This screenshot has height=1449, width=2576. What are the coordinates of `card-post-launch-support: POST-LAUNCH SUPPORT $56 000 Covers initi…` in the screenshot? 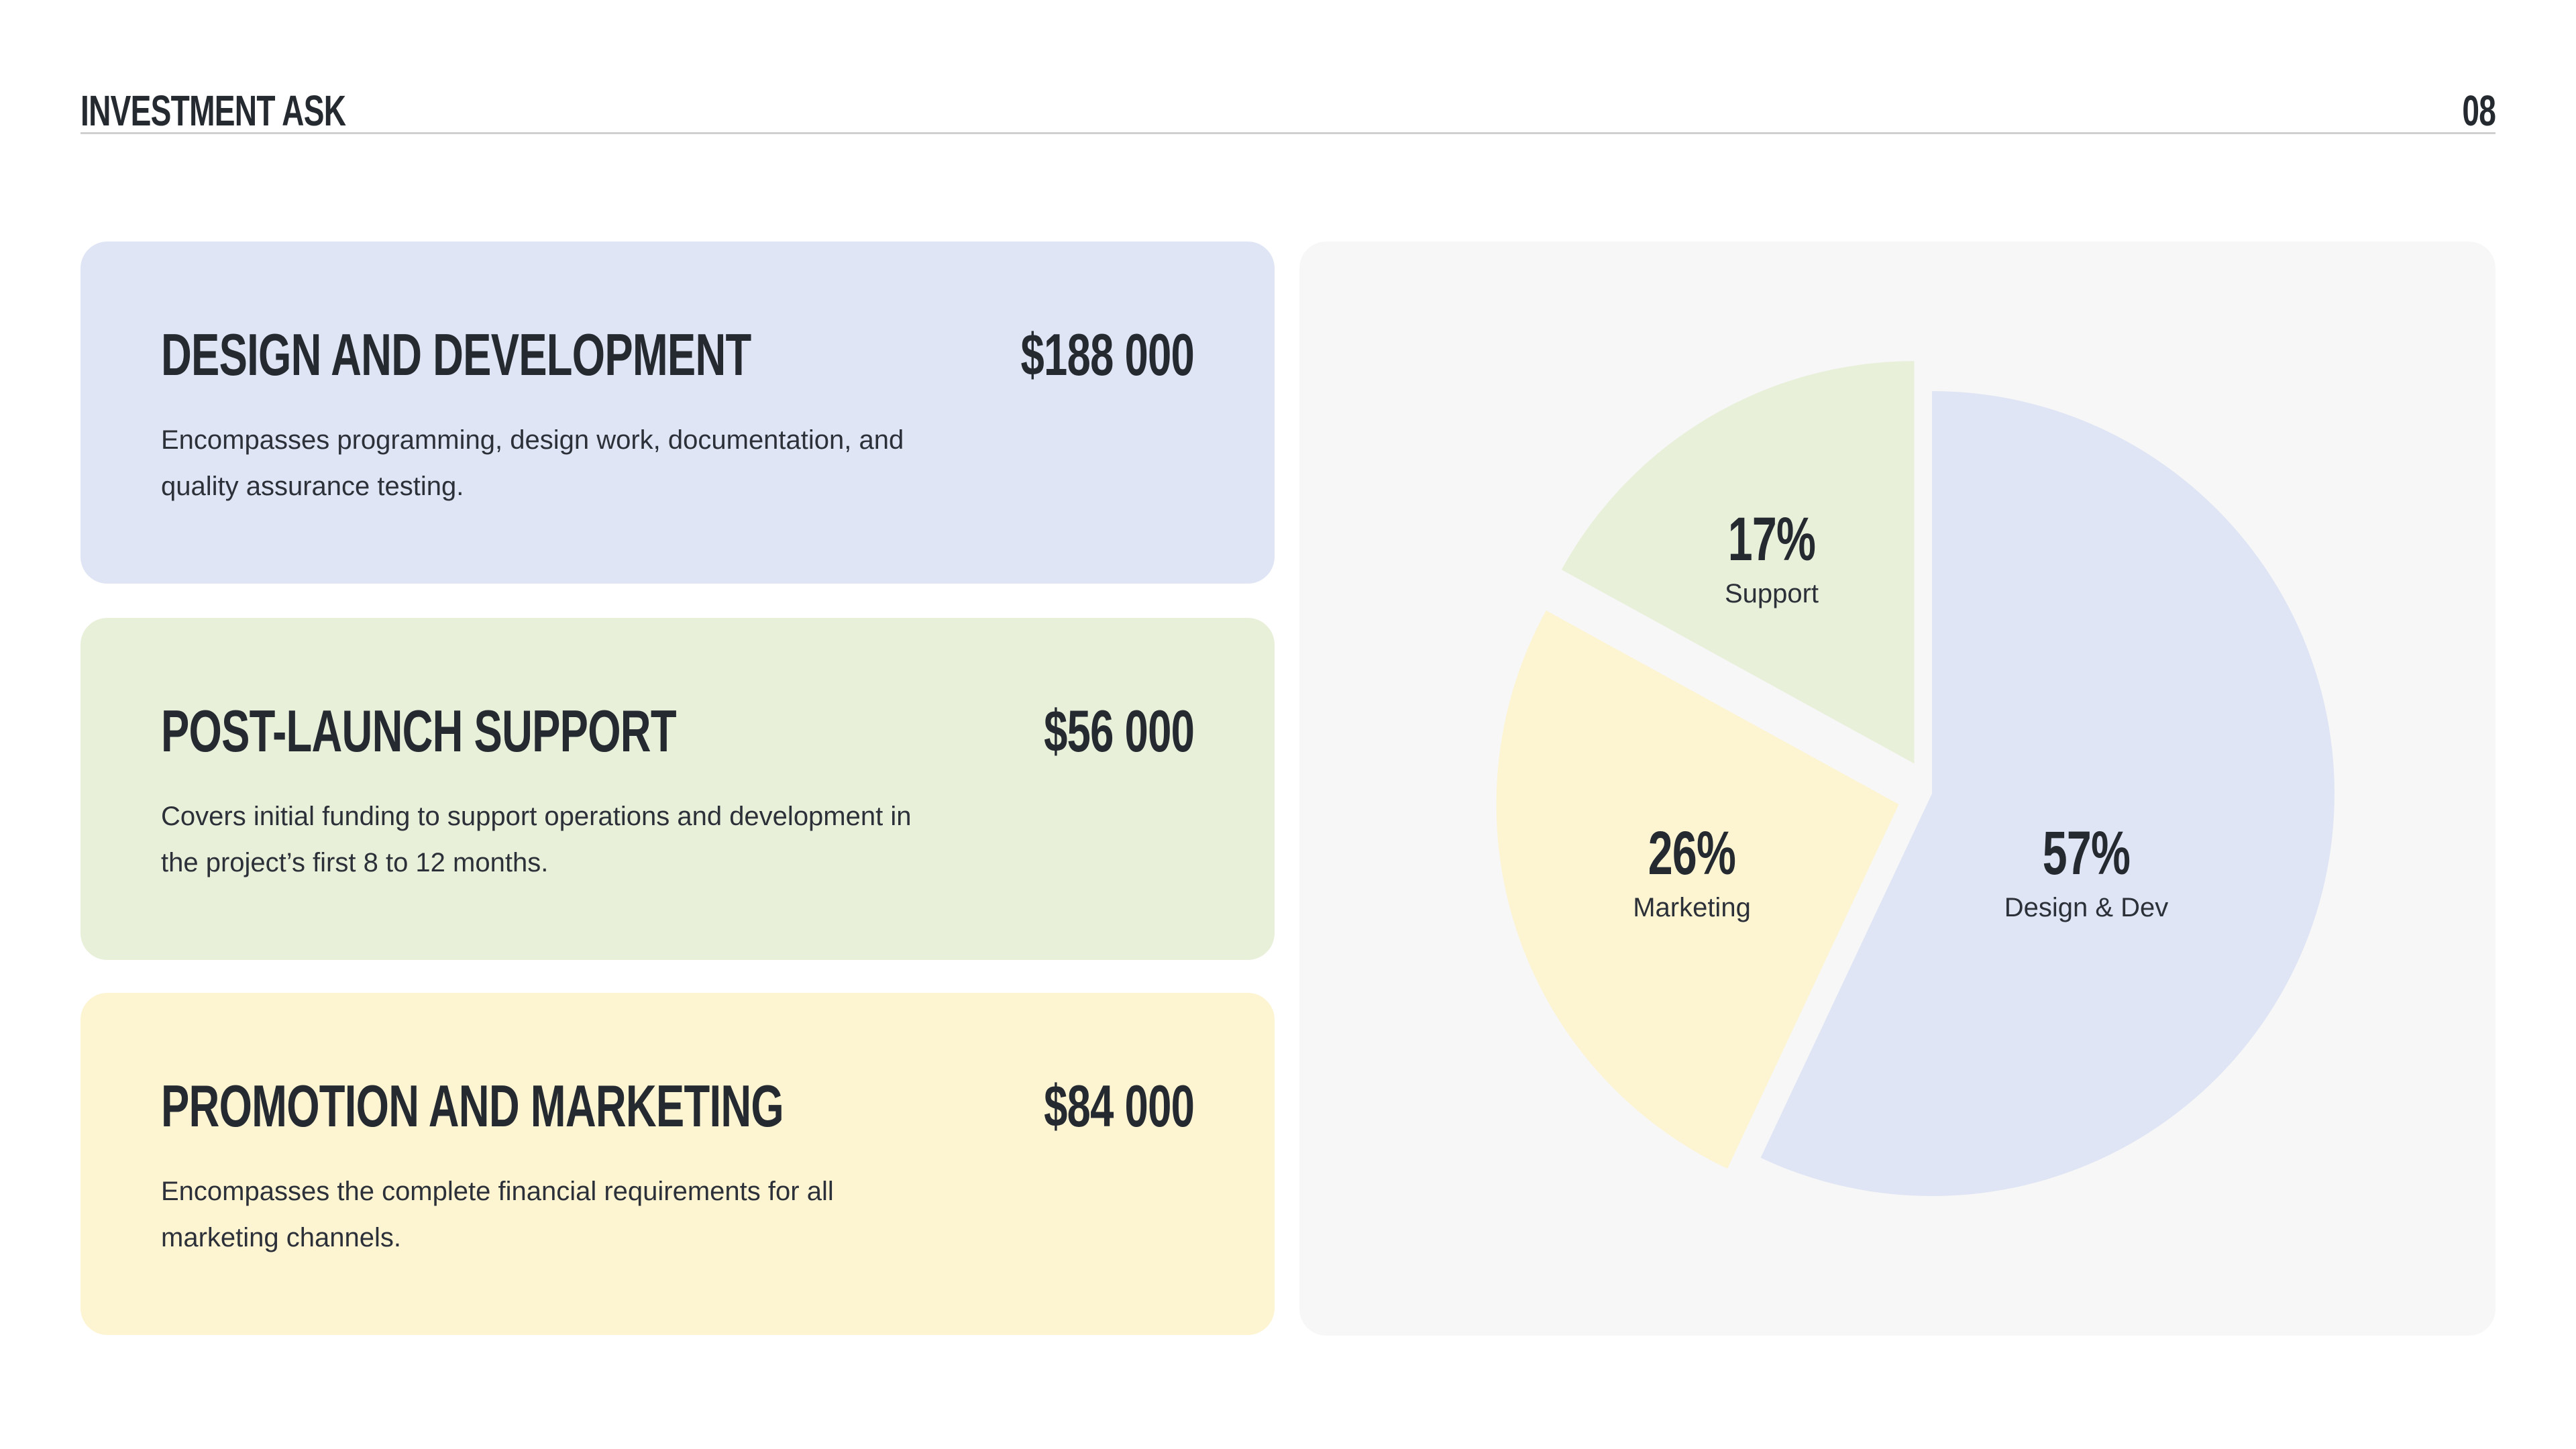 It's located at (677, 789).